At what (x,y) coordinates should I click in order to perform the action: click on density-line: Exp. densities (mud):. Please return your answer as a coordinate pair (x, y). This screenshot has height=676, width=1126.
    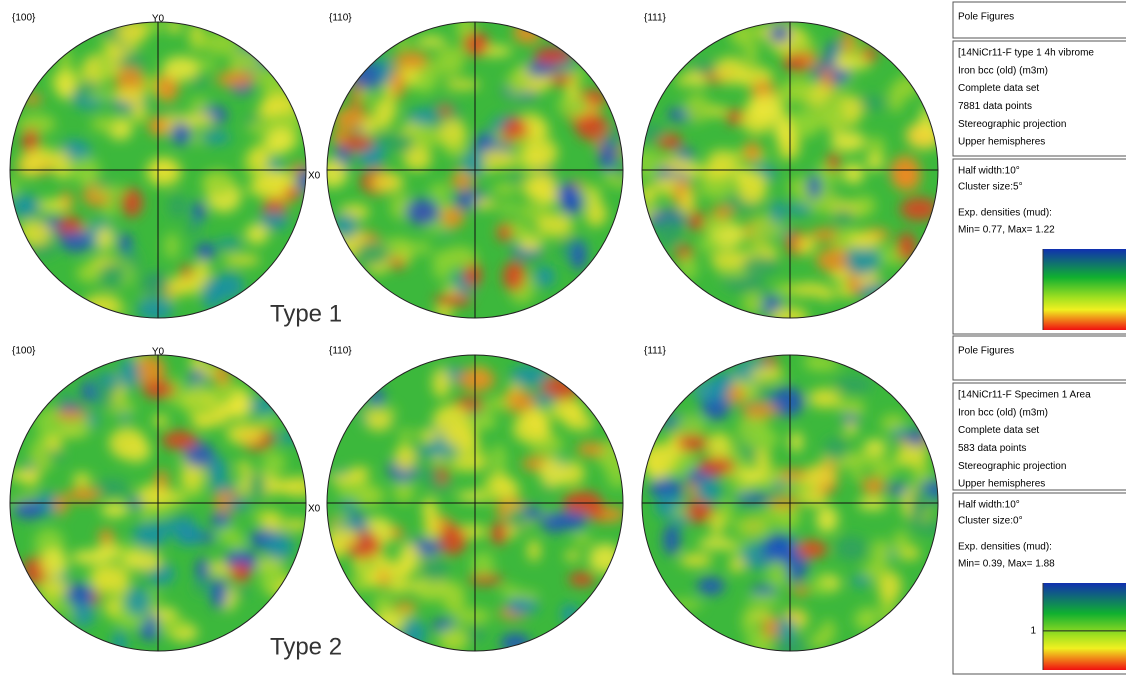
    Looking at the image, I should click on (1005, 547).